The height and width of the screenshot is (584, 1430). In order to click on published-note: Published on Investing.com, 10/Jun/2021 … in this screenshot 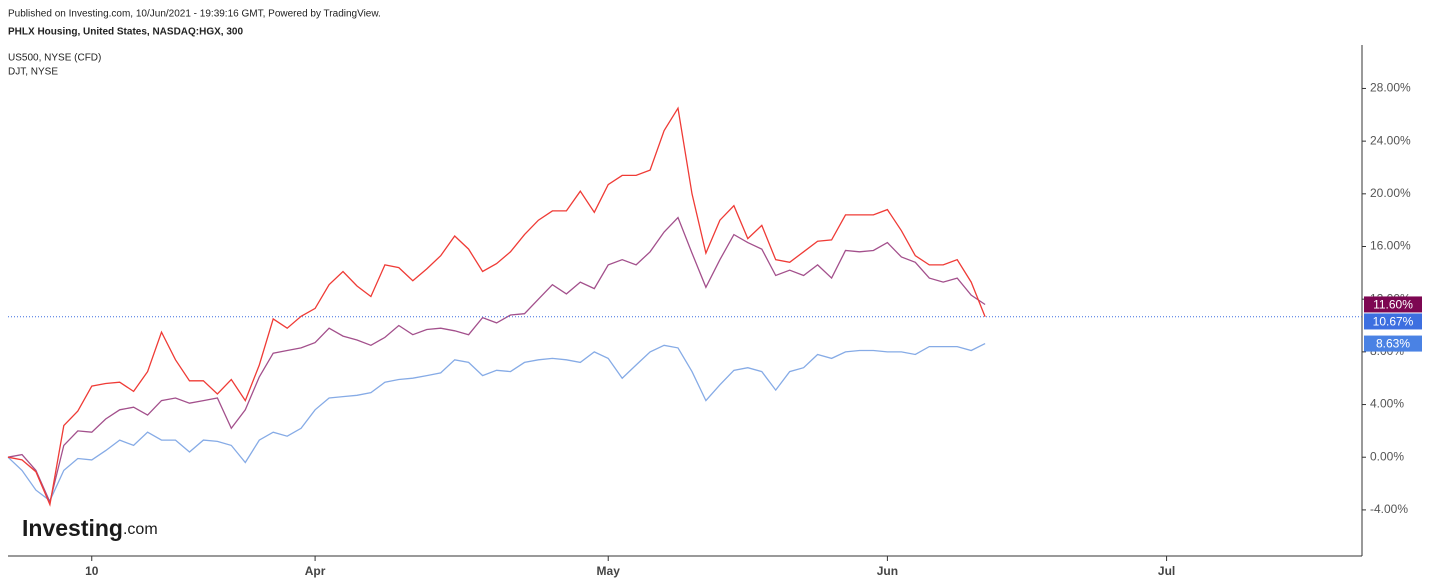, I will do `click(194, 14)`.